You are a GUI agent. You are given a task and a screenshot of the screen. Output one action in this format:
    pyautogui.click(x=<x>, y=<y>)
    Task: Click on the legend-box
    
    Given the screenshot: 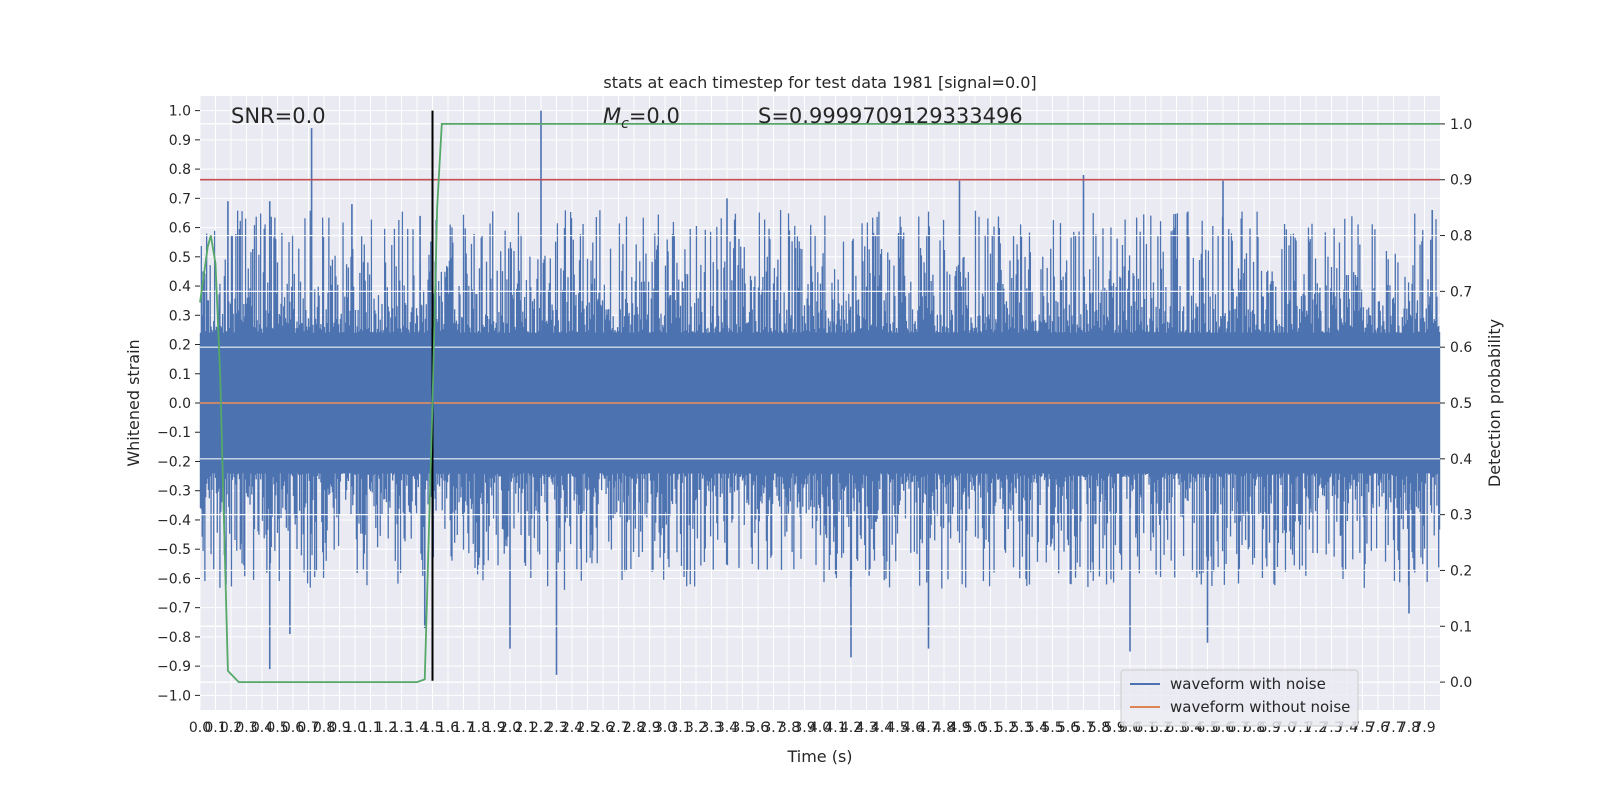 What is the action you would take?
    pyautogui.click(x=1239, y=698)
    